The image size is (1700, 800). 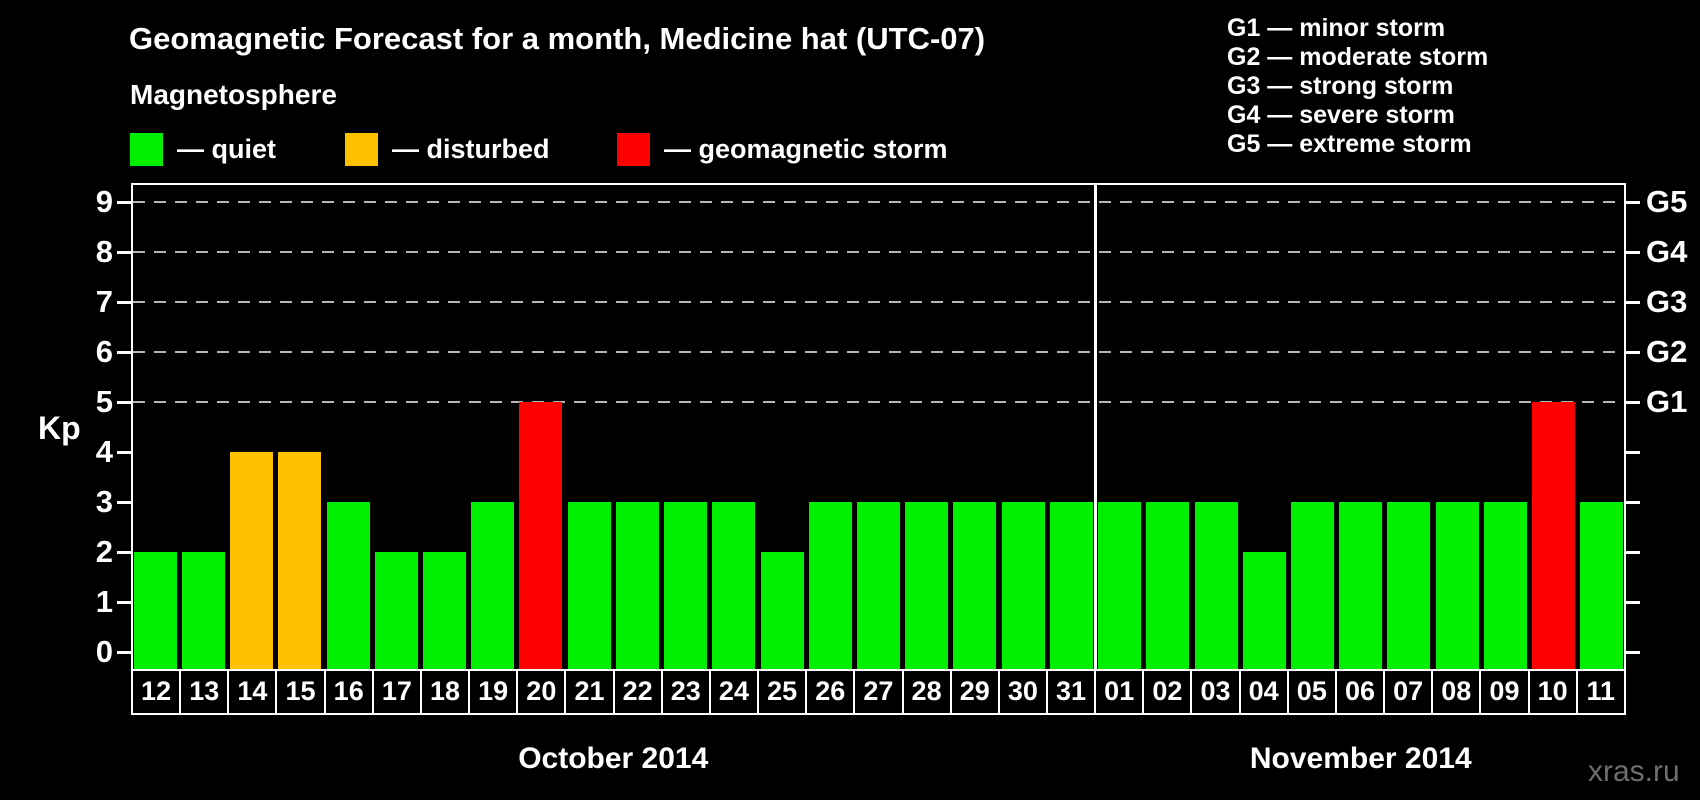 I want to click on y-axis-label: 6, so click(x=104, y=351).